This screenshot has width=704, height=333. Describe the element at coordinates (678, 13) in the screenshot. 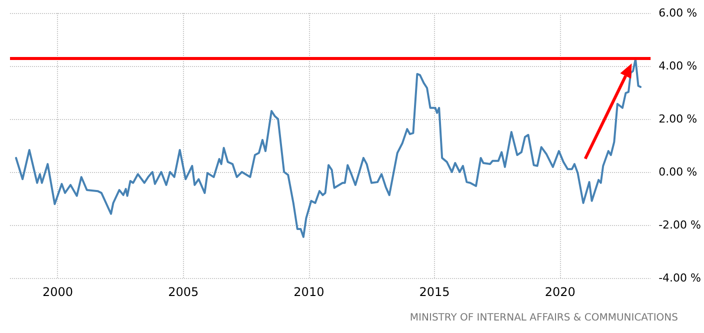

I see `y-tick-label: 6.00 %` at that location.